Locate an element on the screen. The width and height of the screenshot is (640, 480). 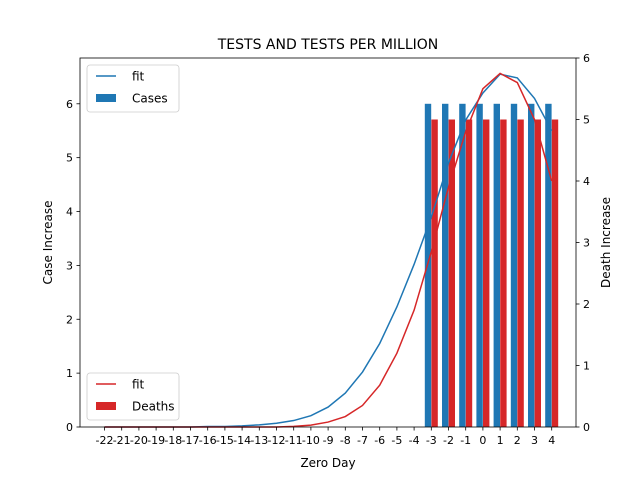
x-tick-label: -20 is located at coordinates (139, 440).